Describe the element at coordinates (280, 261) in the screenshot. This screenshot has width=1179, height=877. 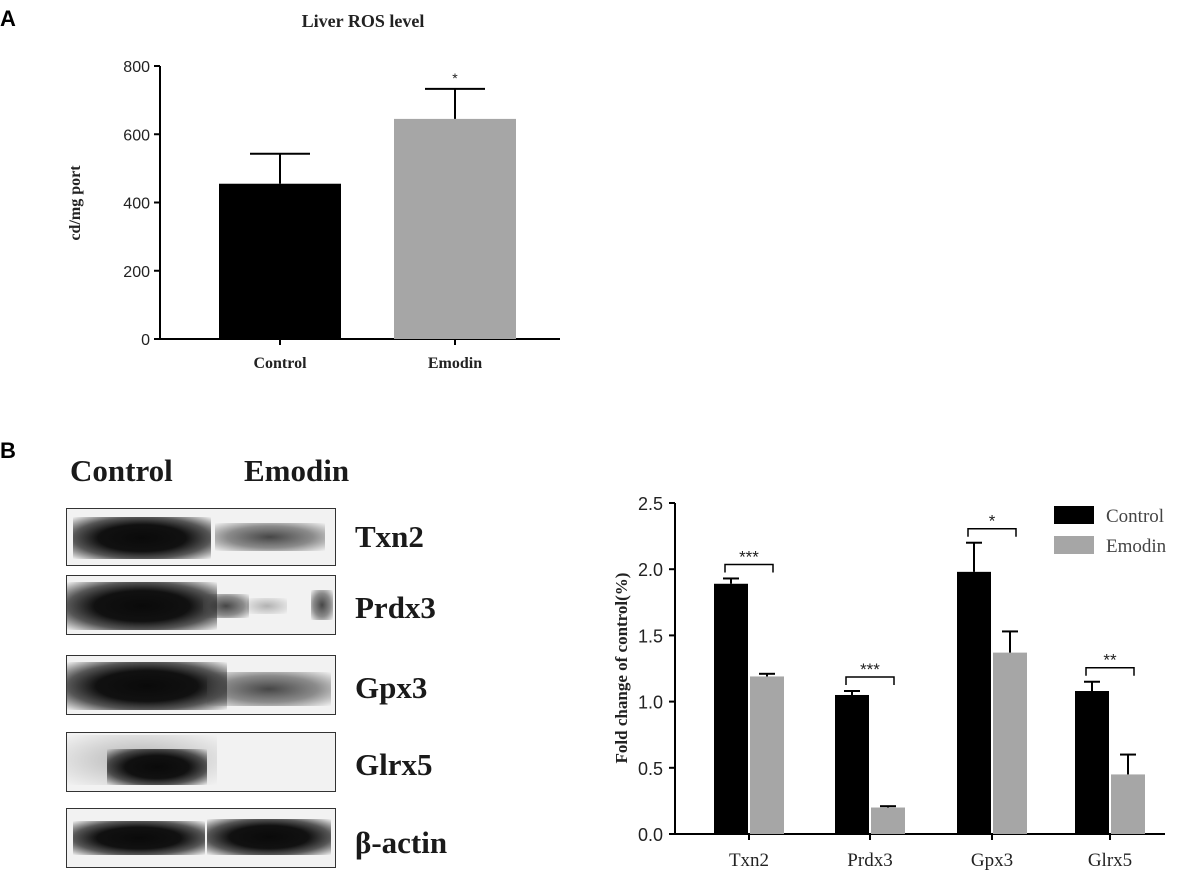
I see `chart-a-bar-control` at that location.